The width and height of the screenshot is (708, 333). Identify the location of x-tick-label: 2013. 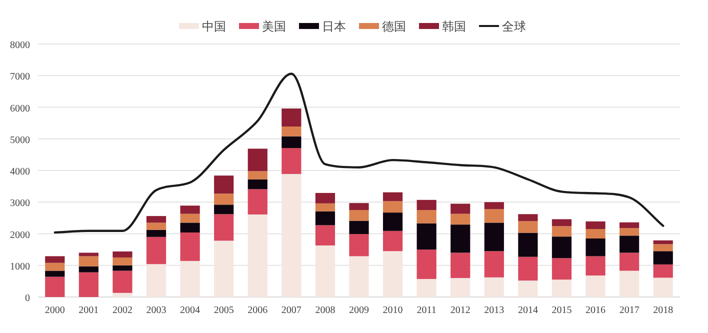
(494, 310).